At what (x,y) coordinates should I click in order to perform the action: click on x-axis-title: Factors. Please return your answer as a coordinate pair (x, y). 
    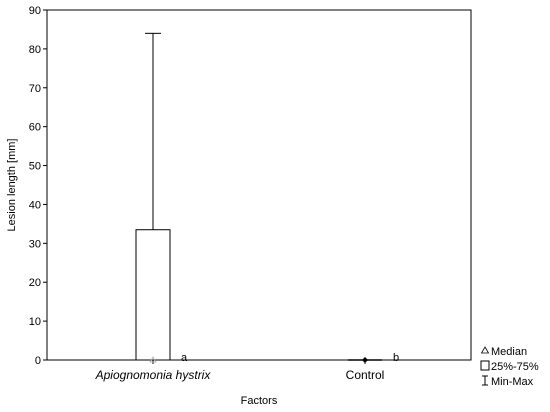
    Looking at the image, I should click on (259, 401).